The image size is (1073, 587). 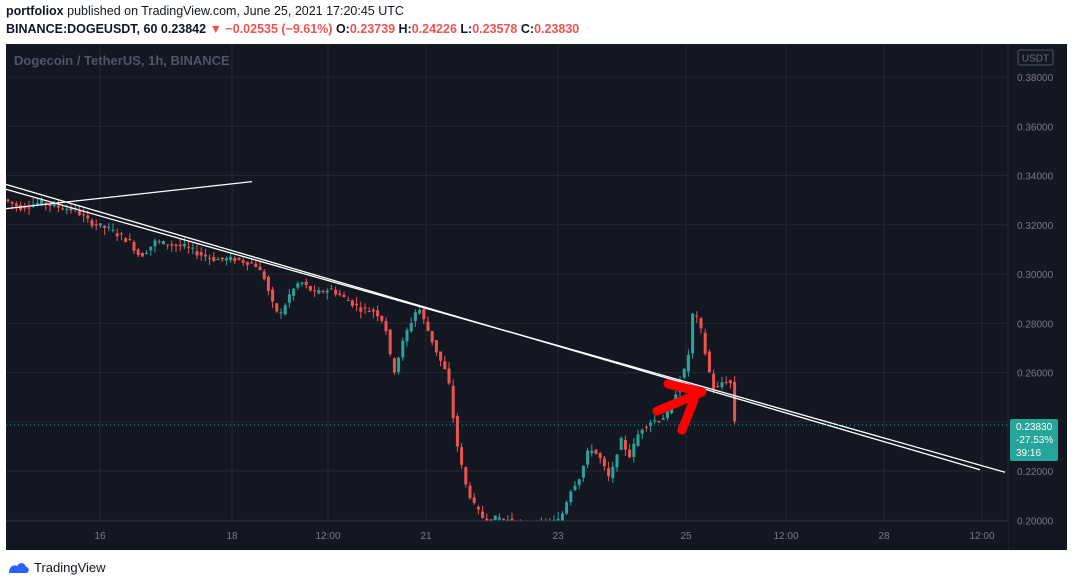 What do you see at coordinates (128, 195) in the screenshot?
I see `trendline-short` at bounding box center [128, 195].